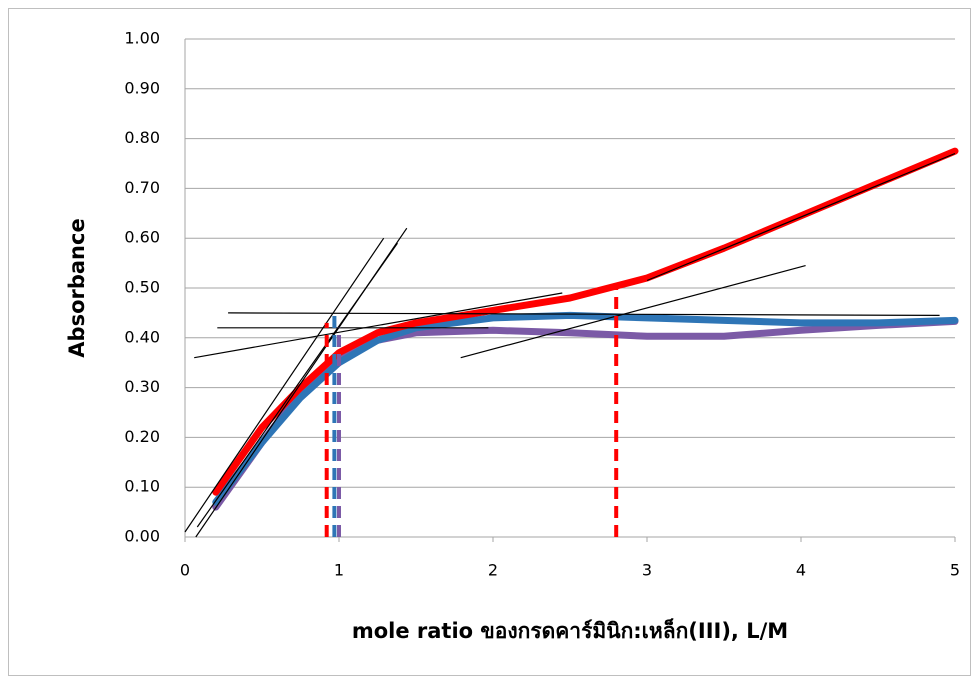  What do you see at coordinates (77, 287) in the screenshot?
I see `y-axis-title: Absorbance` at bounding box center [77, 287].